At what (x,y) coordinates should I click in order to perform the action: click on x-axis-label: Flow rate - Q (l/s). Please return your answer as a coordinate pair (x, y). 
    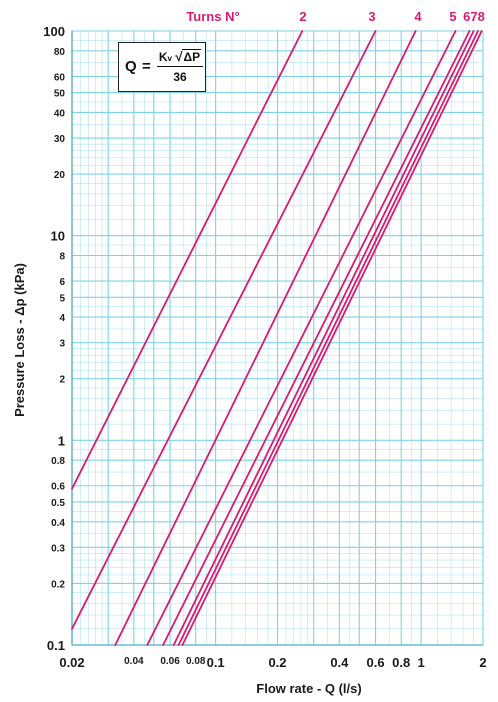
    Looking at the image, I should click on (308, 688).